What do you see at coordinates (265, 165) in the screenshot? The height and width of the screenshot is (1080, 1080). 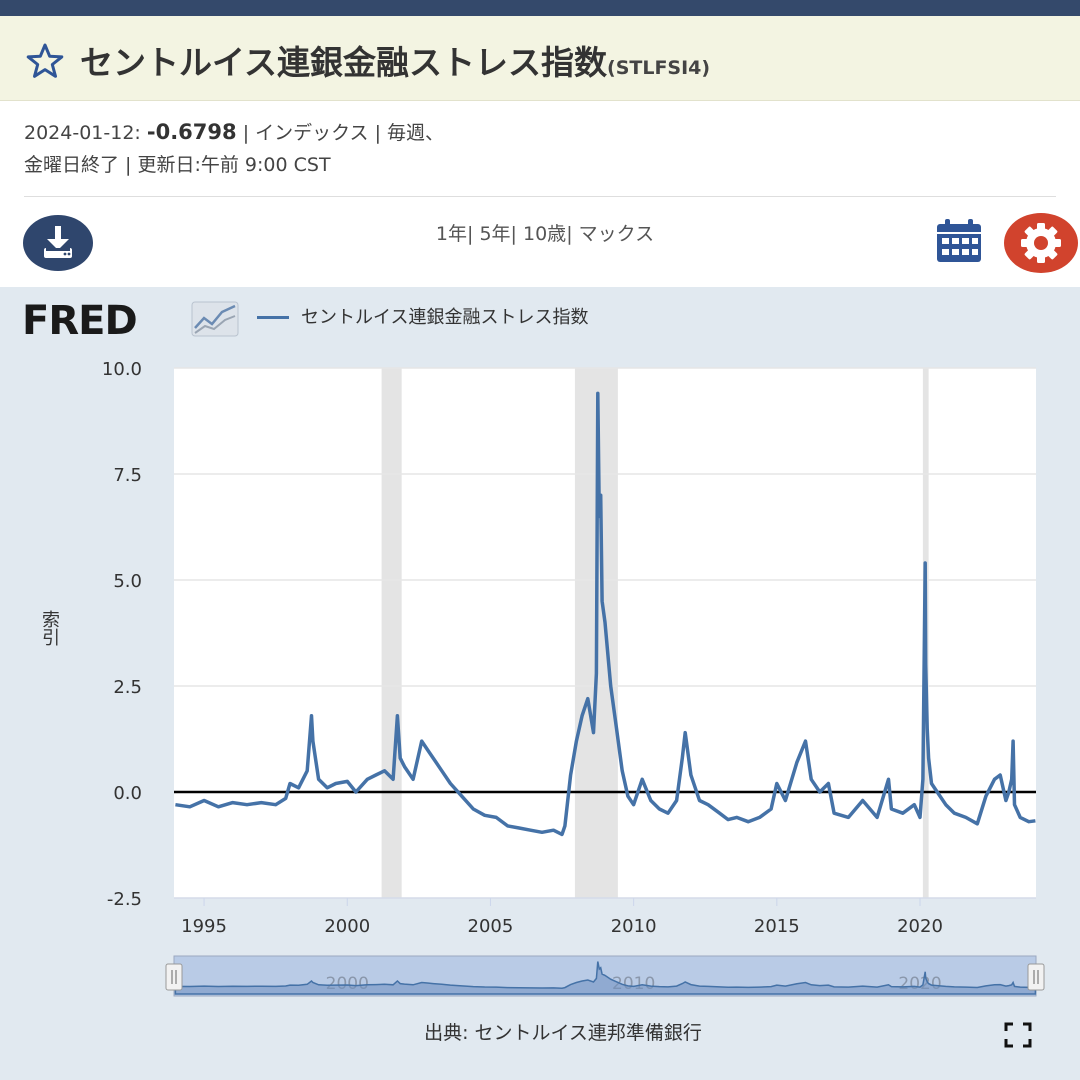 I see `updated-time: 午前 9:00 CST` at bounding box center [265, 165].